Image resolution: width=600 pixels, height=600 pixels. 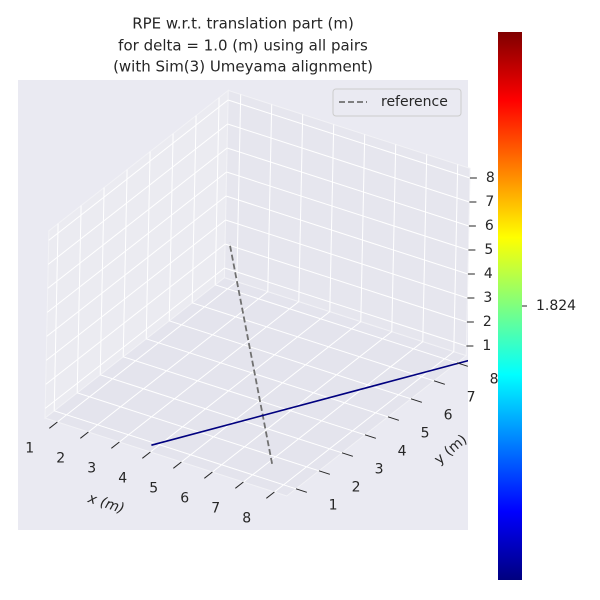 I want to click on y-tick-label: 7, so click(x=471, y=398).